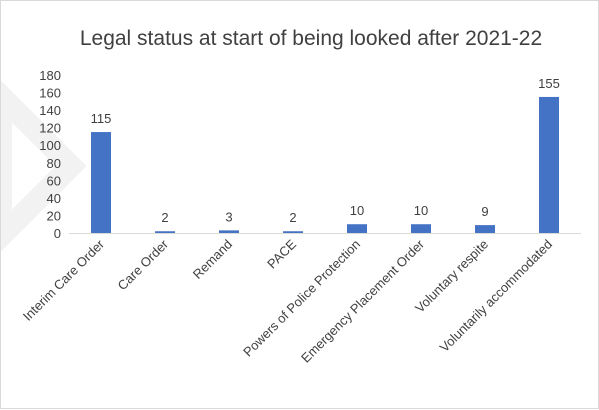 Image resolution: width=599 pixels, height=410 pixels. What do you see at coordinates (549, 83) in the screenshot?
I see `data-label: 155` at bounding box center [549, 83].